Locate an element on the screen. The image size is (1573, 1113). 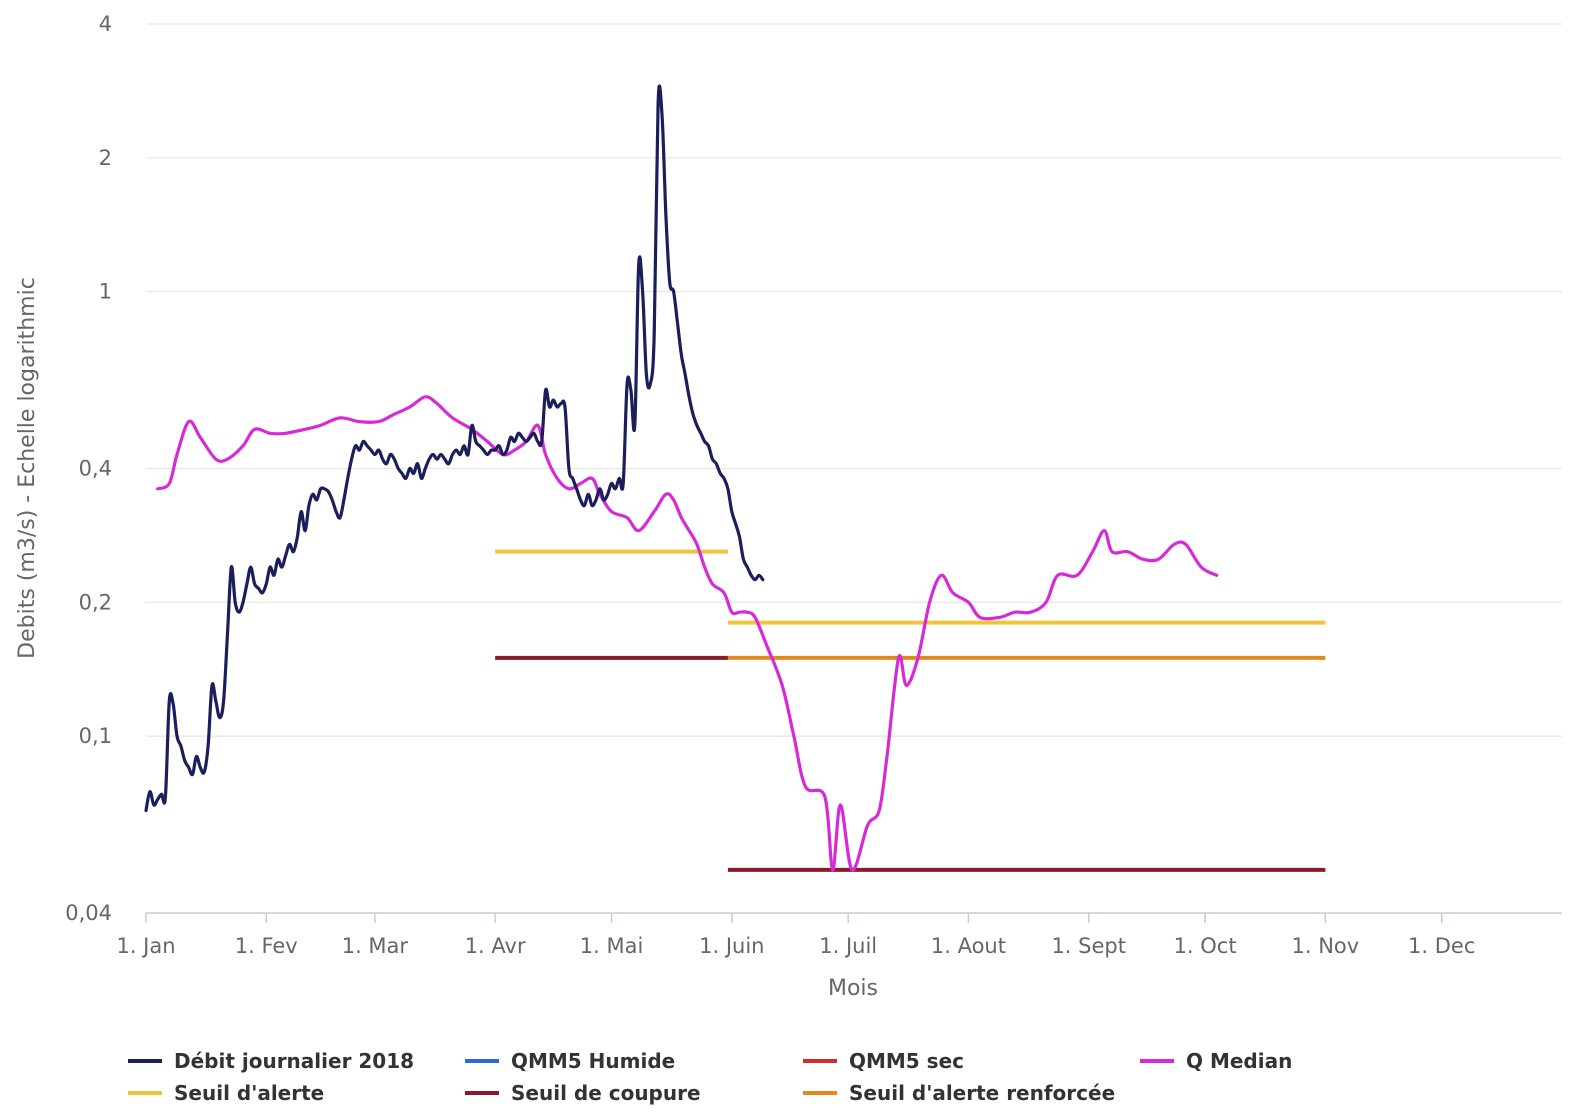
x-tick-label: 1. Sept is located at coordinates (1088, 946).